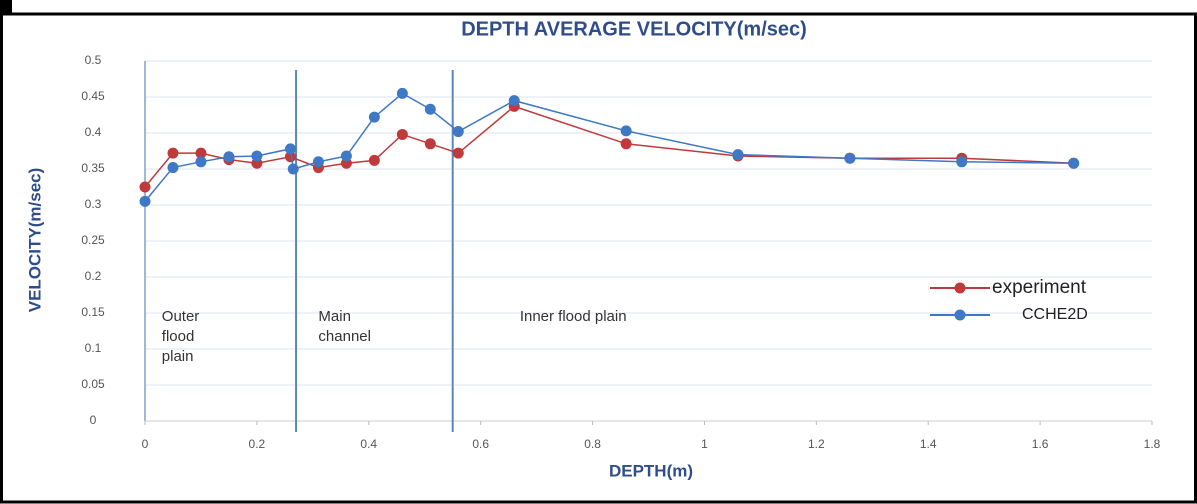  I want to click on x-tick-label: 0, so click(145, 444).